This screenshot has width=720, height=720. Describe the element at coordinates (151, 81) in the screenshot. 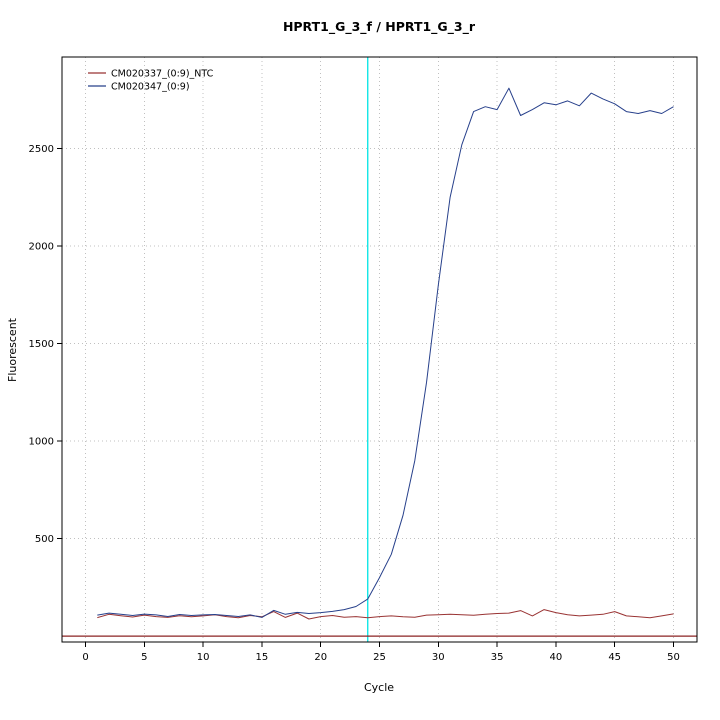

I see `legend: CM020337_(0:9)_NTC CM020347_(0:9)` at that location.